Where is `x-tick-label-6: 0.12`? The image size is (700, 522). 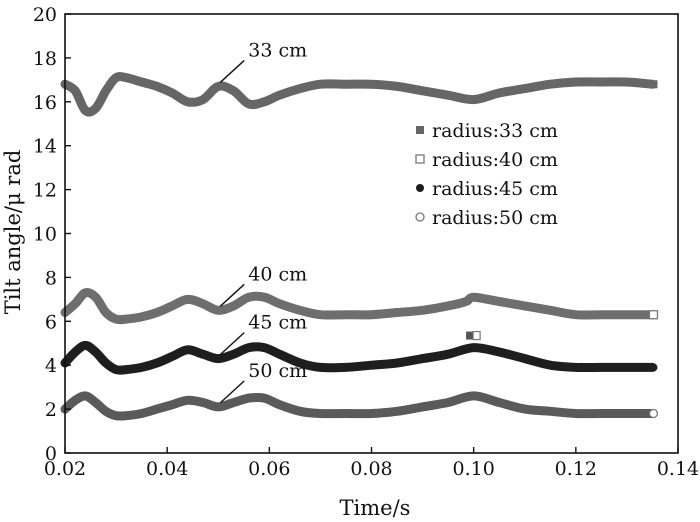
x-tick-label-6: 0.12 is located at coordinates (576, 469).